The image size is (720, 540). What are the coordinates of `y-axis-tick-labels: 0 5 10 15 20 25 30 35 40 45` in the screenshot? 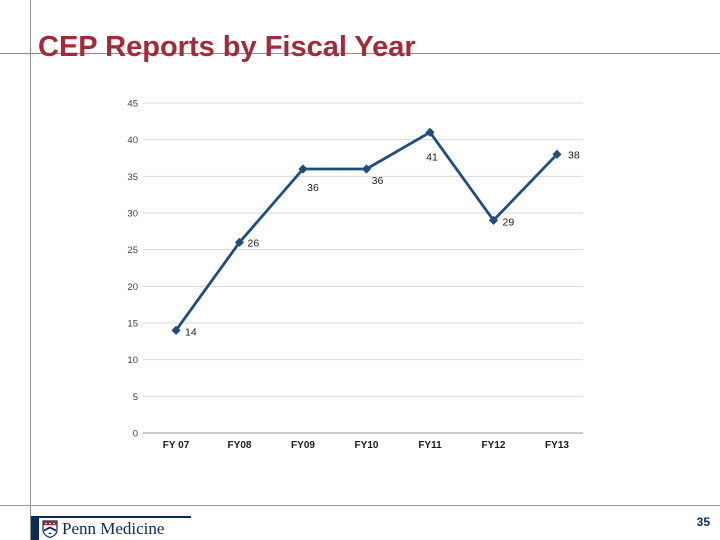 It's located at (132, 269).